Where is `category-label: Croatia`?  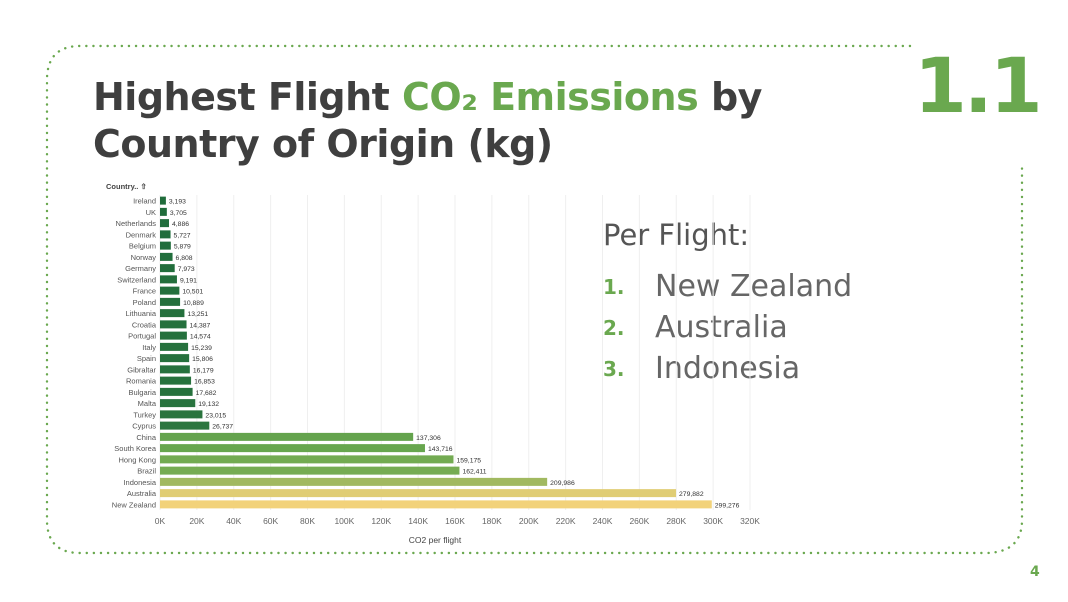
category-label: Croatia is located at coordinates (144, 324).